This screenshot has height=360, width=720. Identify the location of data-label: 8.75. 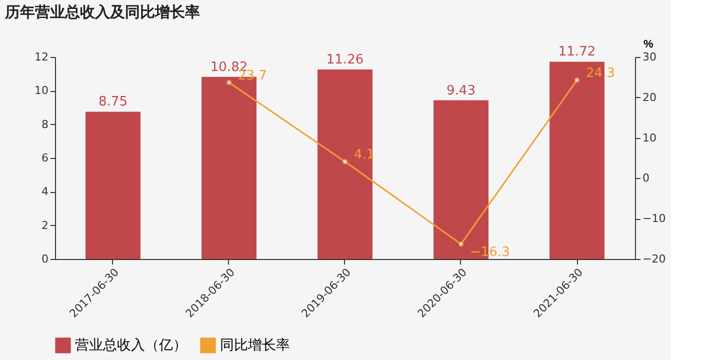
(113, 102).